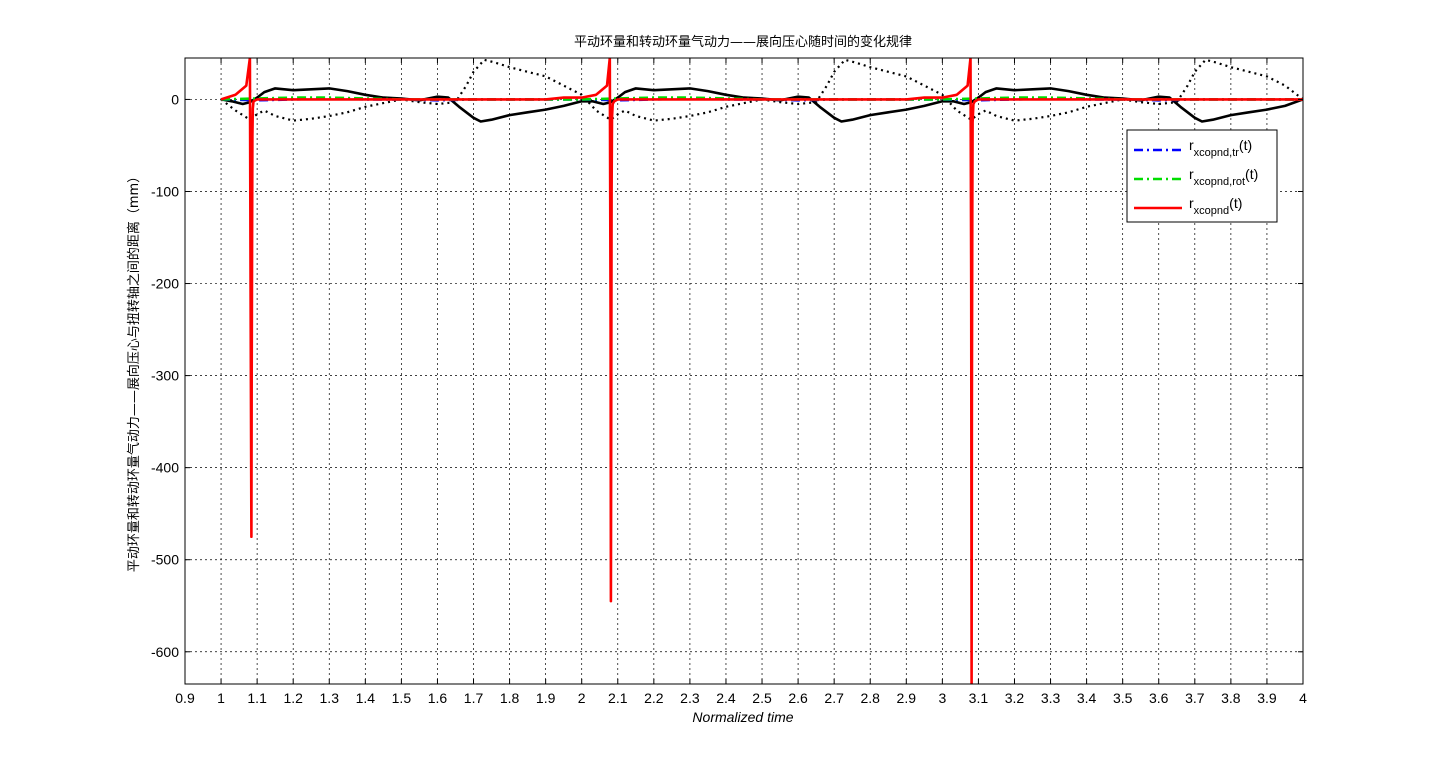  I want to click on x-tick-label: 1.8, so click(510, 698).